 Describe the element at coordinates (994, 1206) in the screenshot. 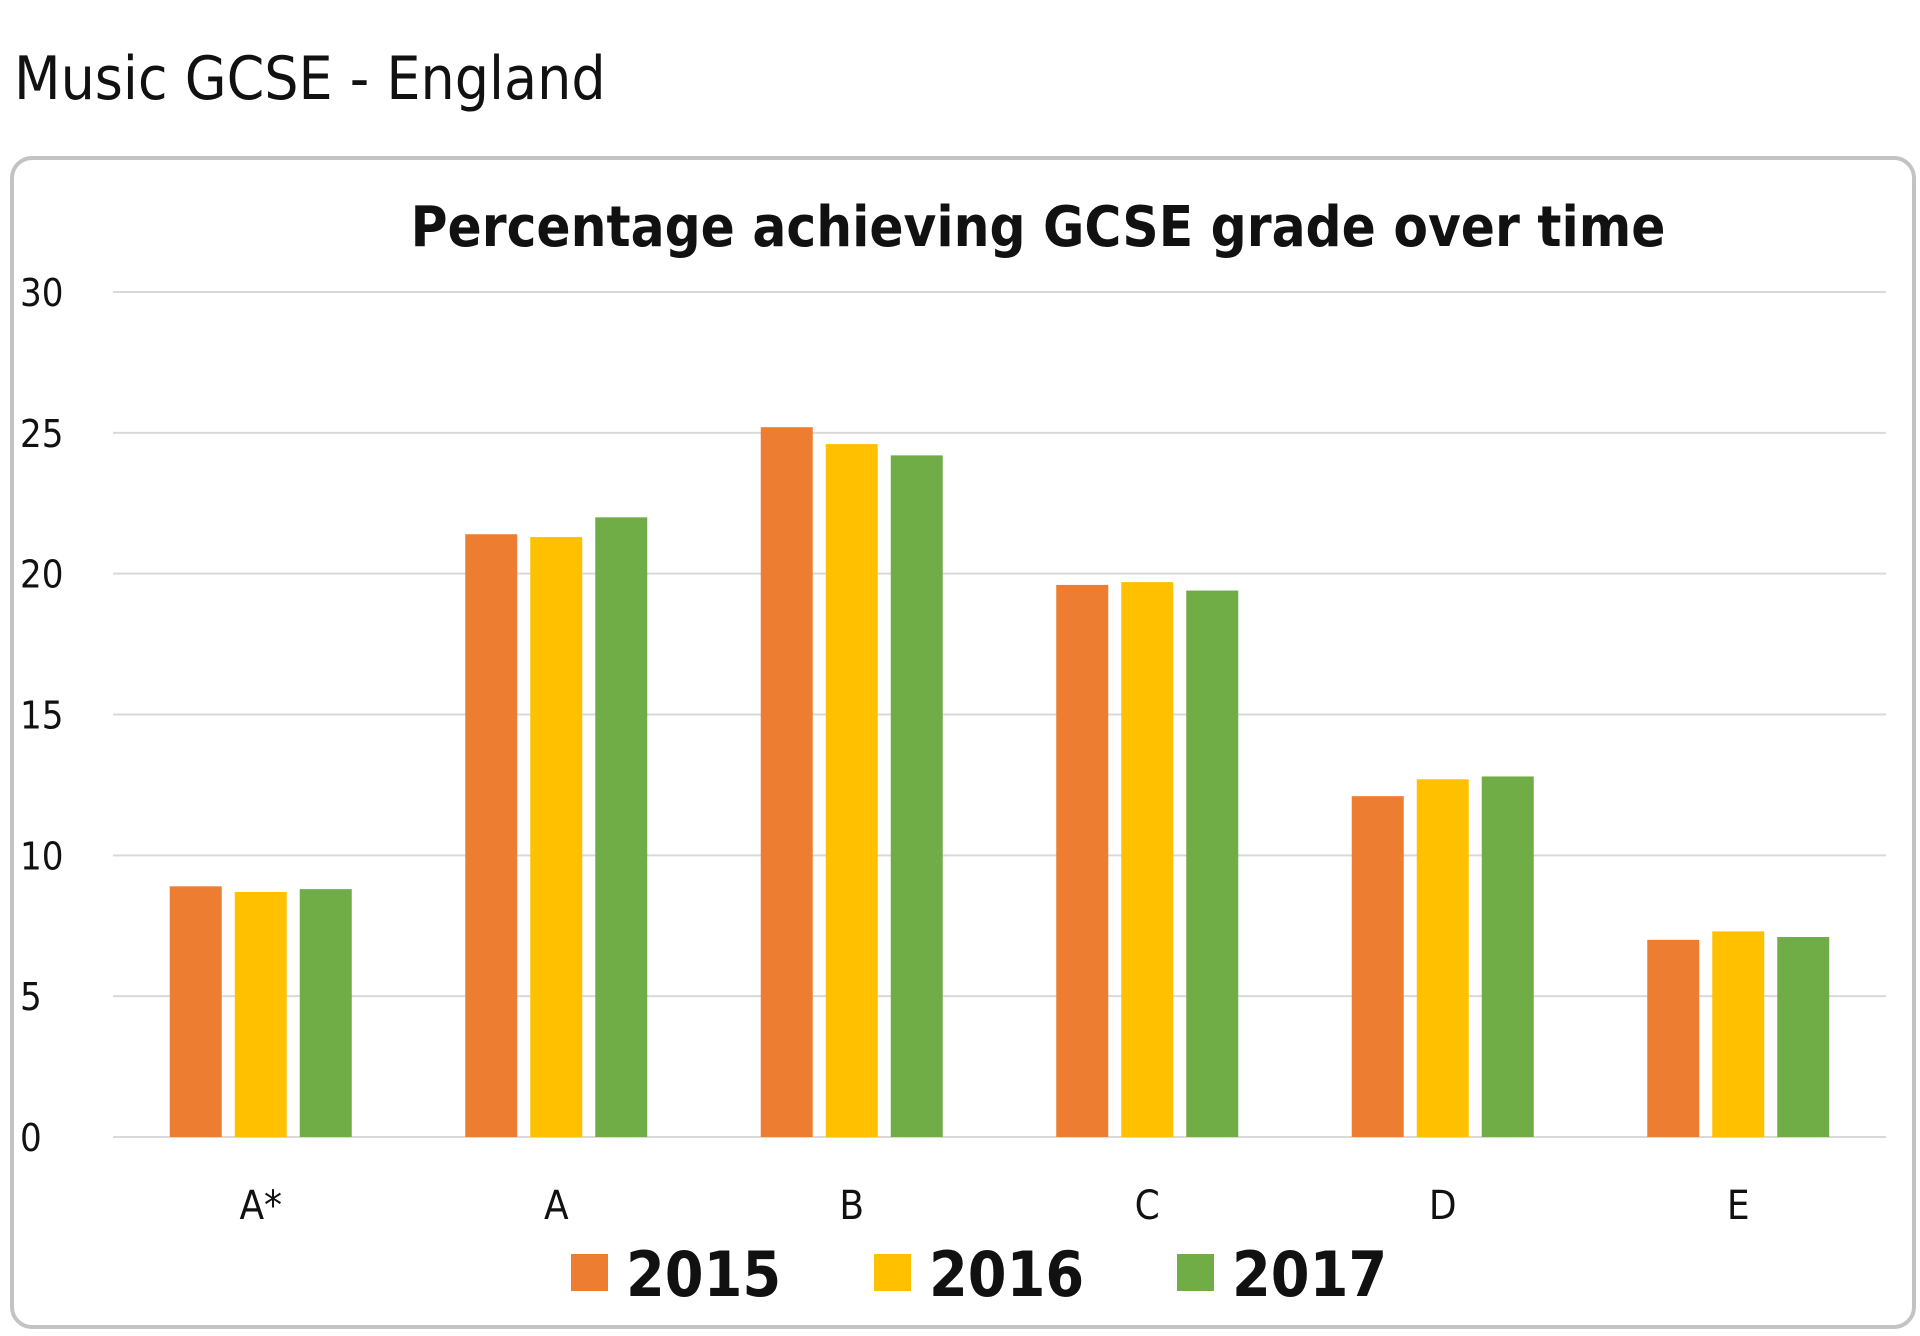

I see `x-axis-labels: A* A B C D E` at that location.